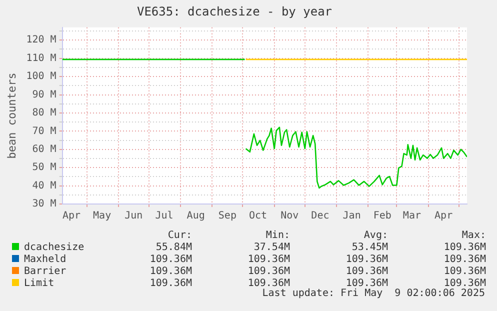 This screenshot has height=311, width=497. I want to click on x-tick-label: Aug, so click(195, 216).